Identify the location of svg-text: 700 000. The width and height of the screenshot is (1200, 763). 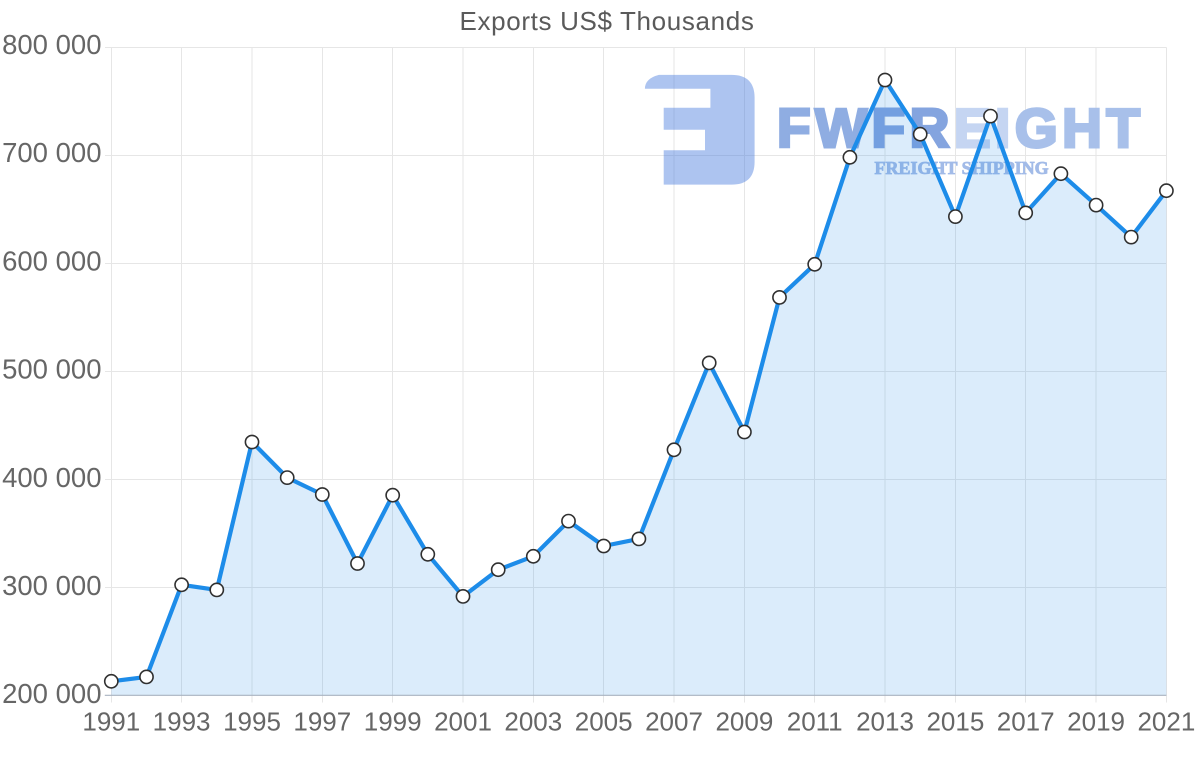
(51, 152).